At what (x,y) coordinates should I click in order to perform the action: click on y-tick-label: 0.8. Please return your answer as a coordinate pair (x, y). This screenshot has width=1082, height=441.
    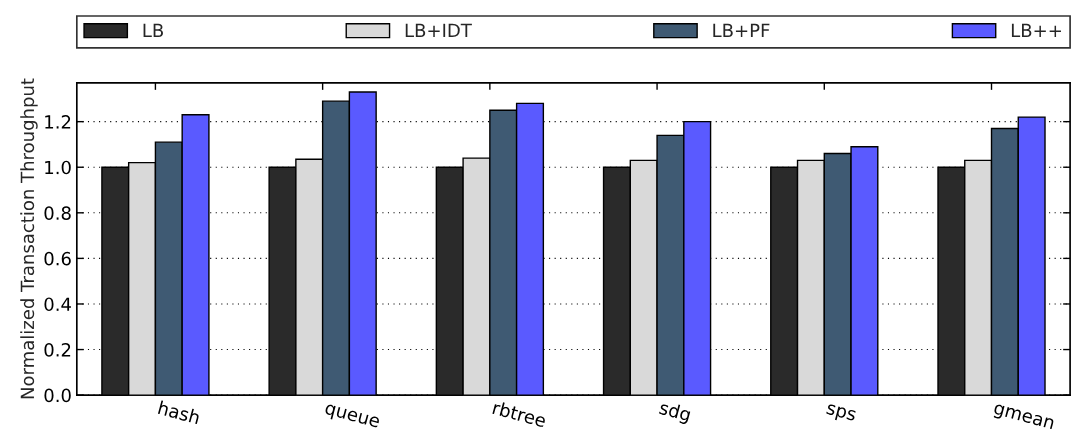
    Looking at the image, I should click on (57, 213).